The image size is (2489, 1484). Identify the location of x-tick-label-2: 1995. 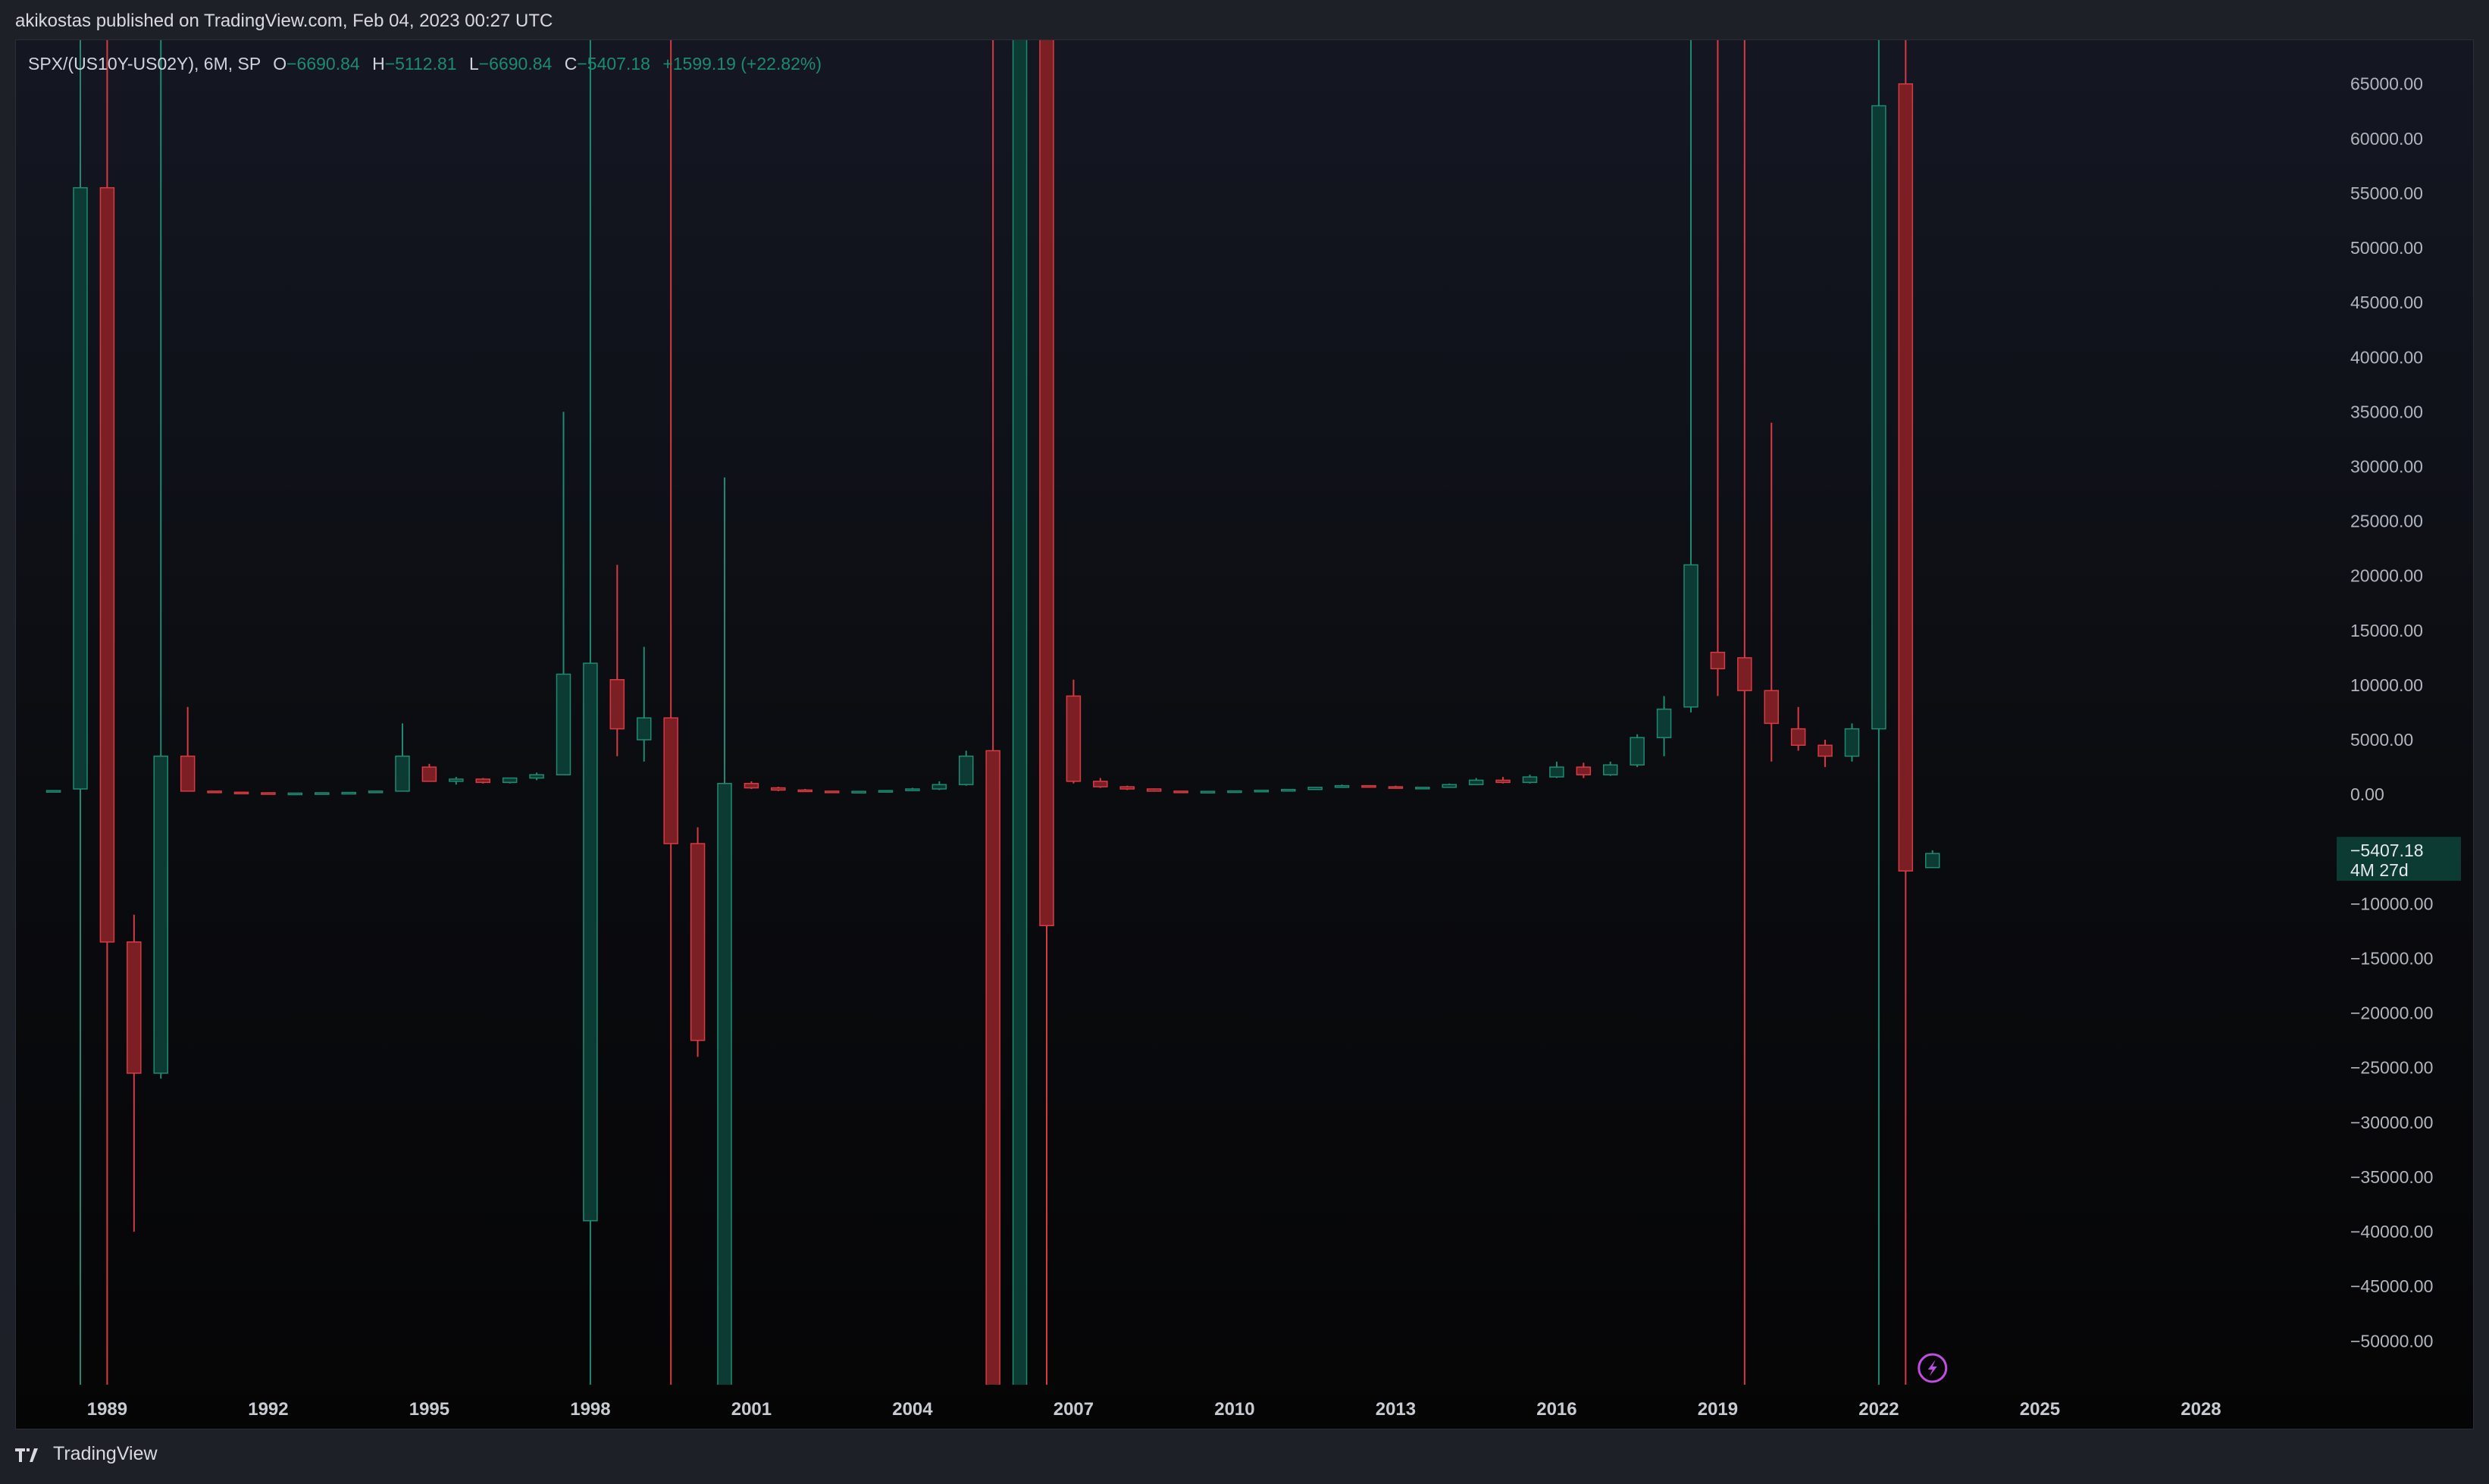
(429, 1409).